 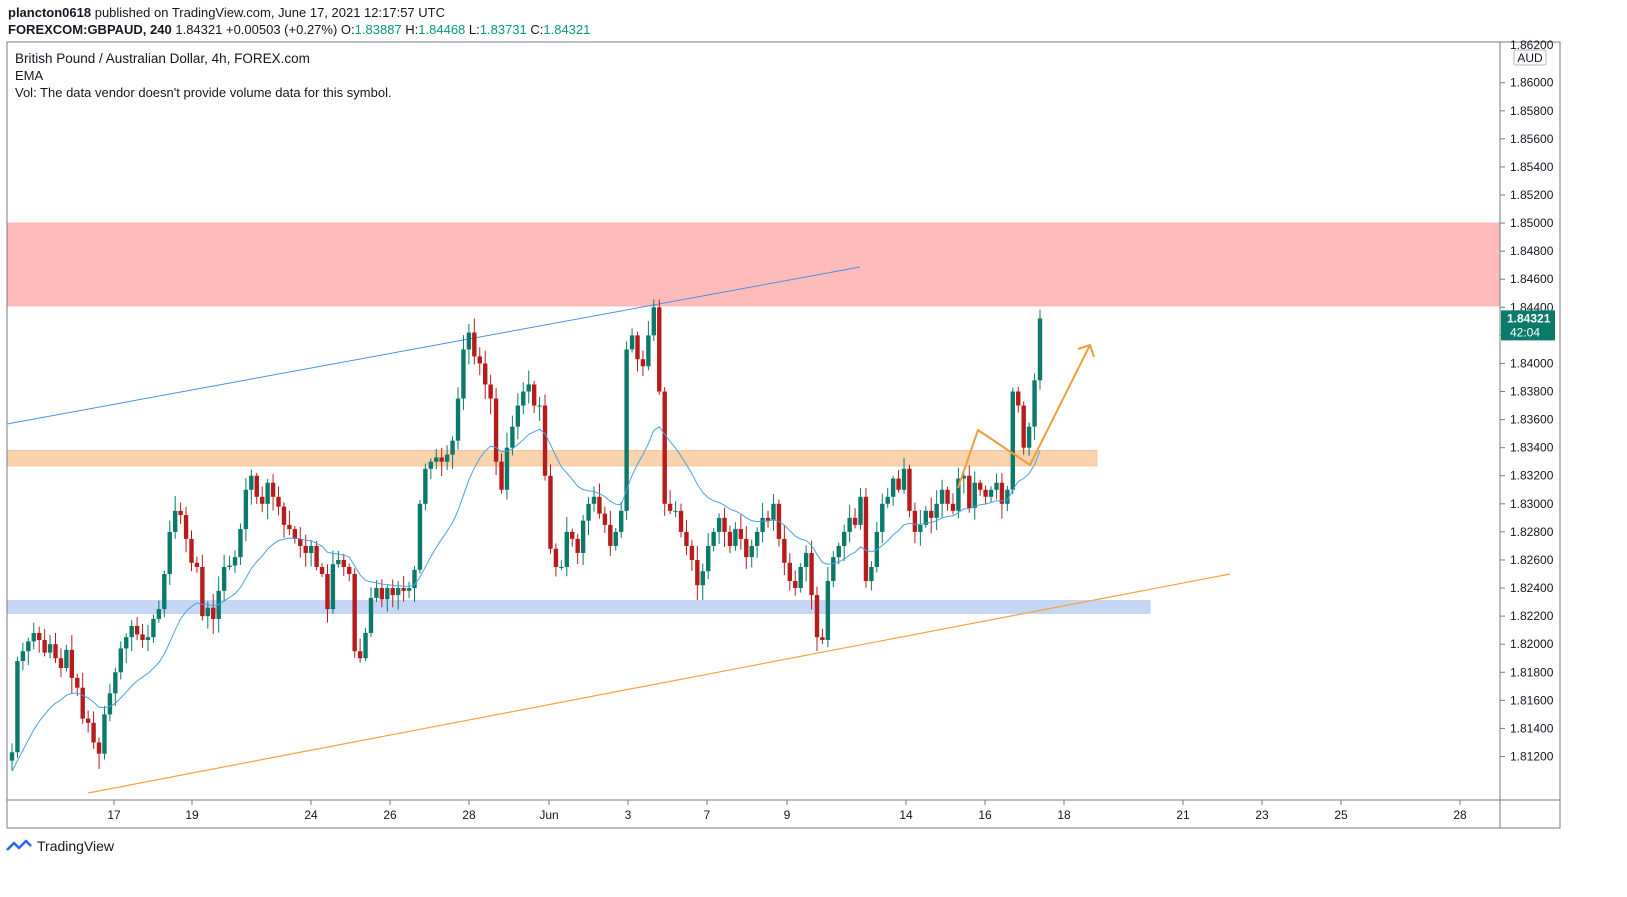 What do you see at coordinates (390, 815) in the screenshot?
I see `time-tick-label: 26` at bounding box center [390, 815].